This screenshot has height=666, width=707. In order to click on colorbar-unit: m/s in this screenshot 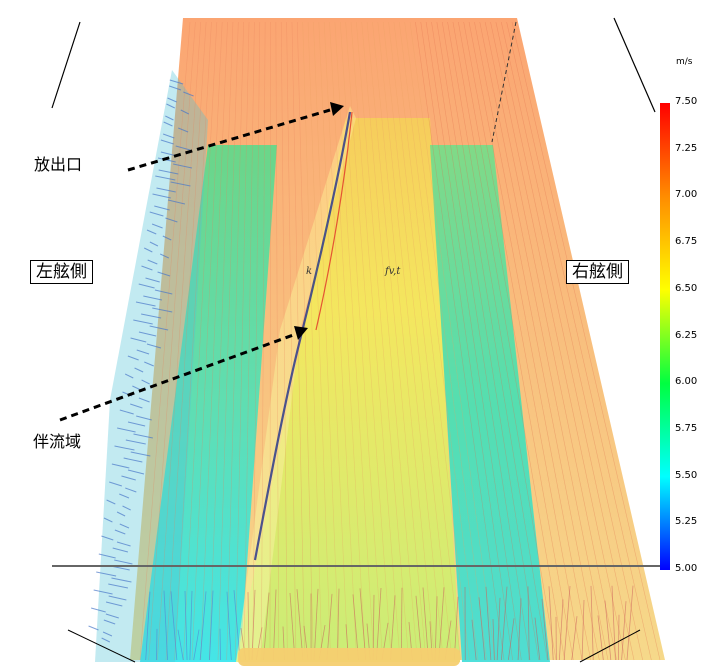, I will do `click(684, 62)`.